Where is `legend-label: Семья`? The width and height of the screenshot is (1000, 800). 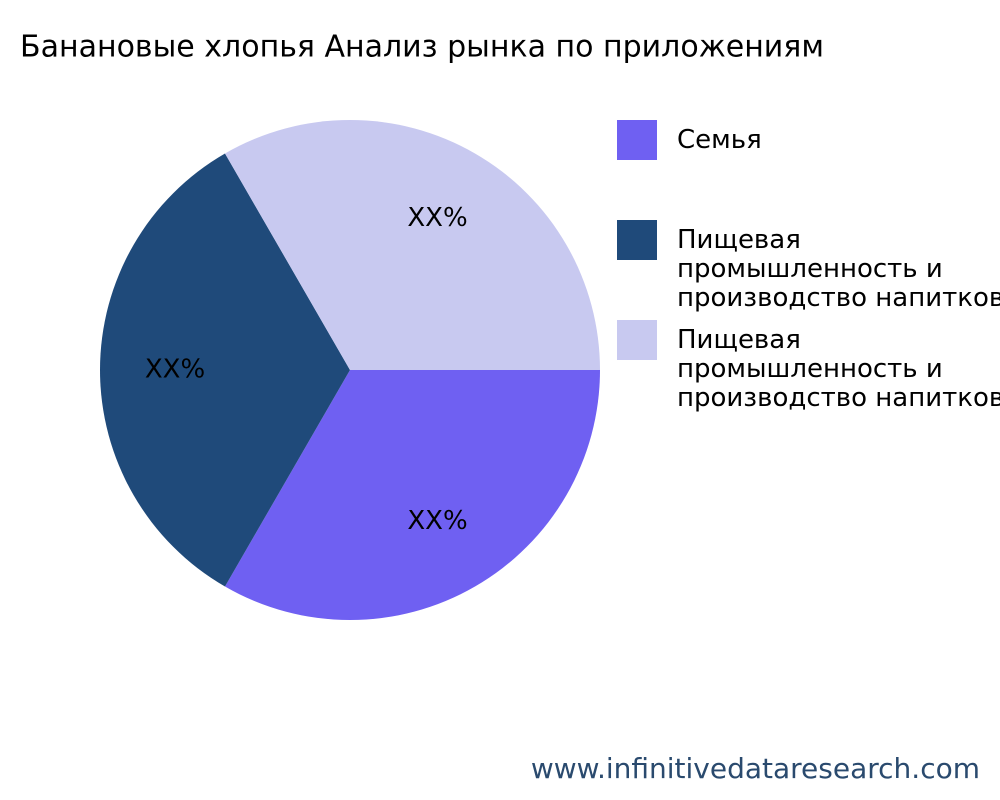
legend-label: Семья is located at coordinates (719, 140).